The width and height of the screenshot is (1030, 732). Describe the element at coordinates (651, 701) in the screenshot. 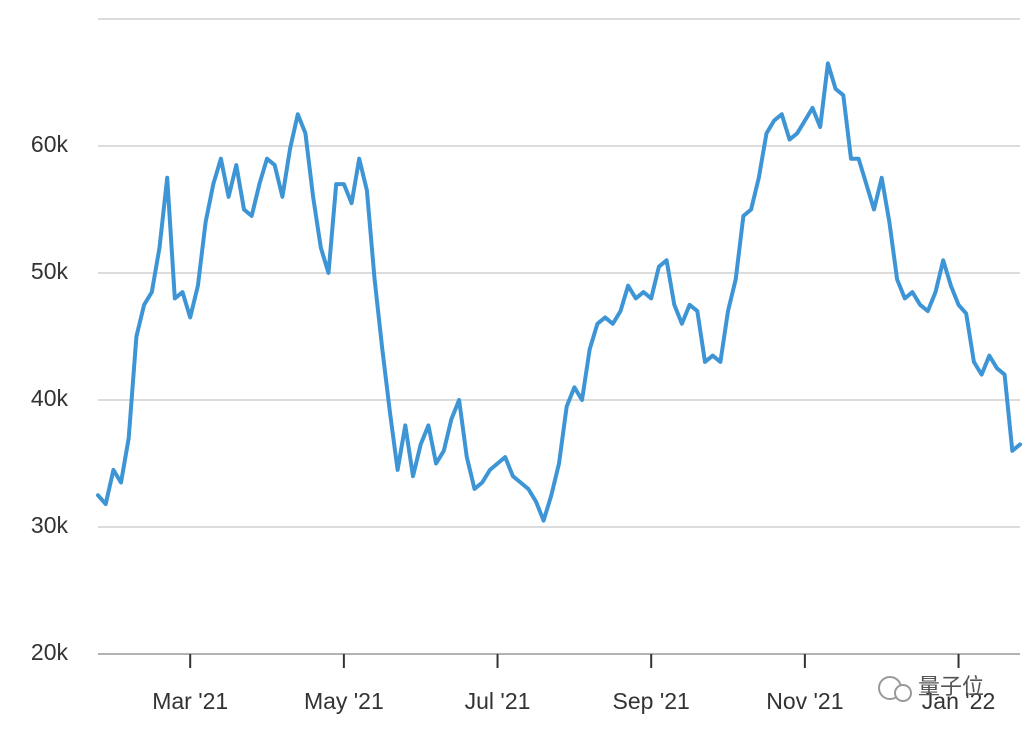

I see `x-tick-label: Sep '21` at that location.